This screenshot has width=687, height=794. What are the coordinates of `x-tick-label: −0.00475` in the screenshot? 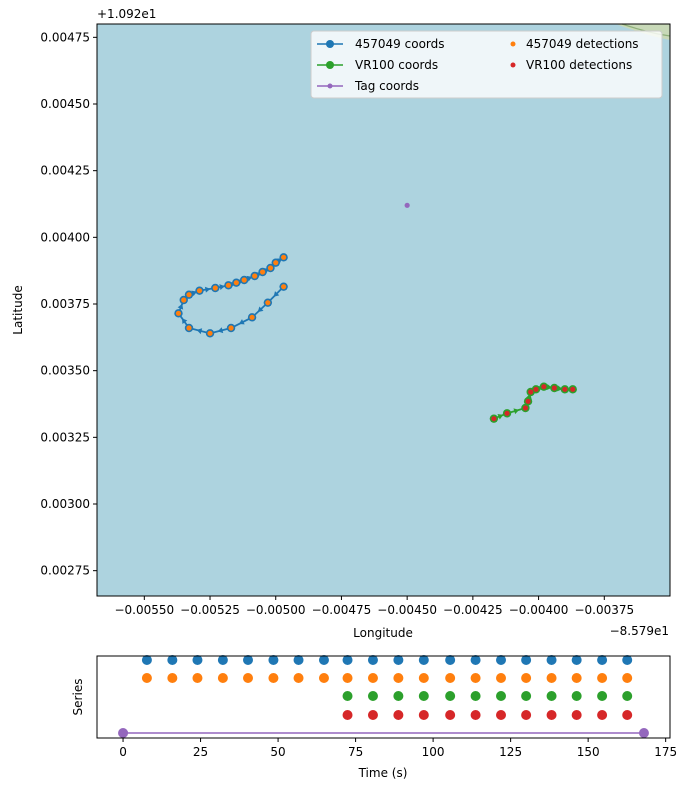 It's located at (342, 610).